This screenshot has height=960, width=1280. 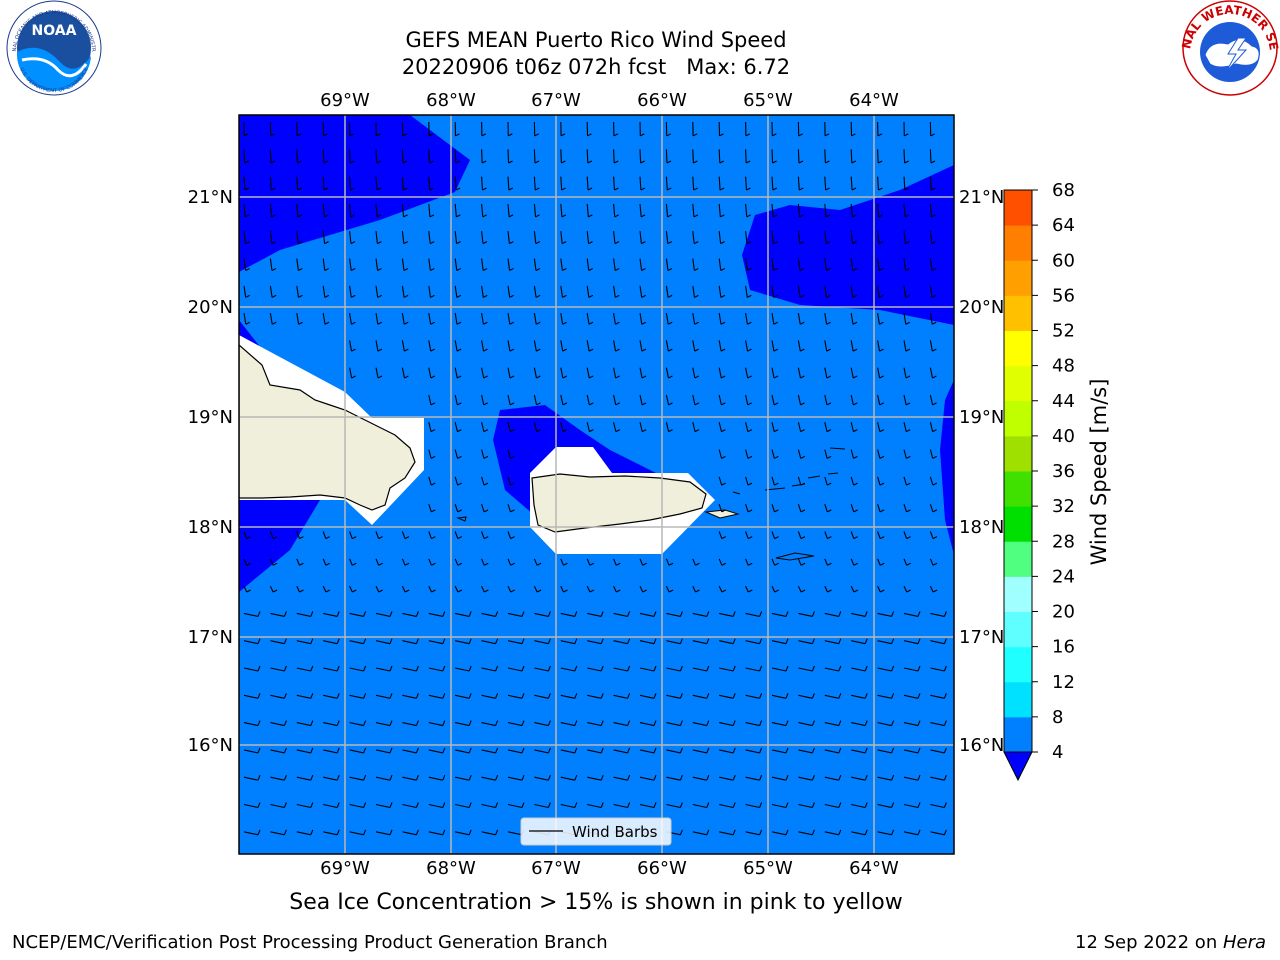 What do you see at coordinates (1063, 225) in the screenshot?
I see `colorbar-tick-label: 64` at bounding box center [1063, 225].